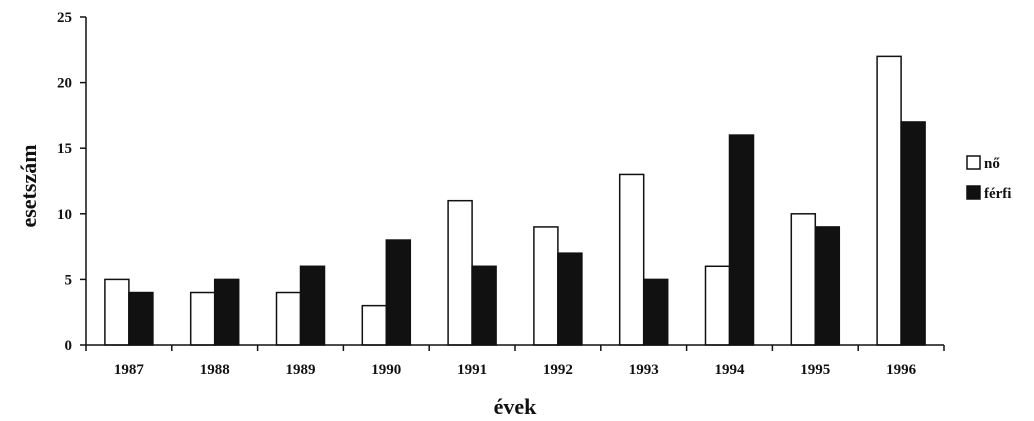 The height and width of the screenshot is (421, 1034). What do you see at coordinates (69, 346) in the screenshot?
I see `y-tick-label: 0` at bounding box center [69, 346].